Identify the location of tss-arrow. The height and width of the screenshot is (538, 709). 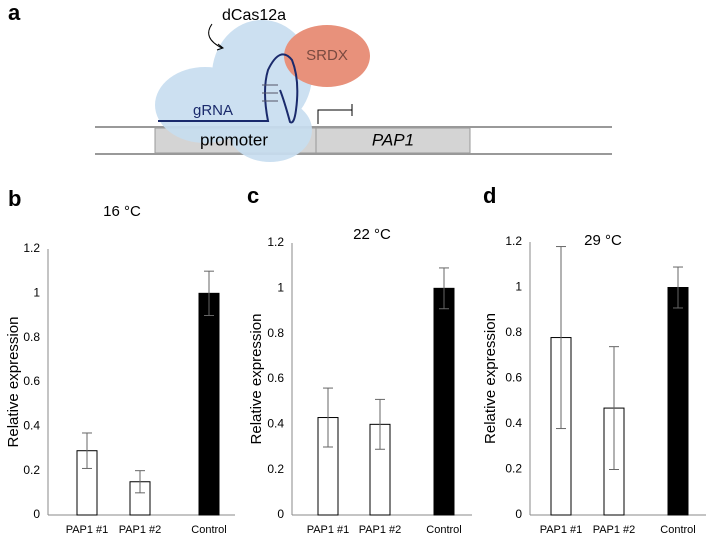
(335, 114).